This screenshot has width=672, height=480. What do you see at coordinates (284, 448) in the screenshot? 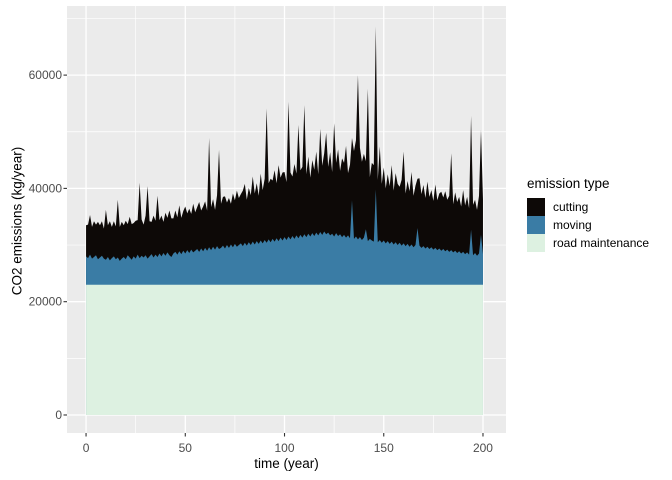
I see `x-tick-label: 100` at bounding box center [284, 448].